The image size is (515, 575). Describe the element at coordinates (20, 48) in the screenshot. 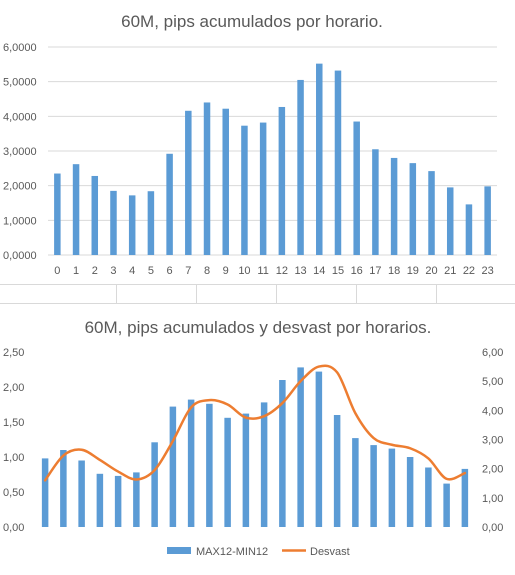

I see `chart1-y-tick-label: 6,0000` at that location.